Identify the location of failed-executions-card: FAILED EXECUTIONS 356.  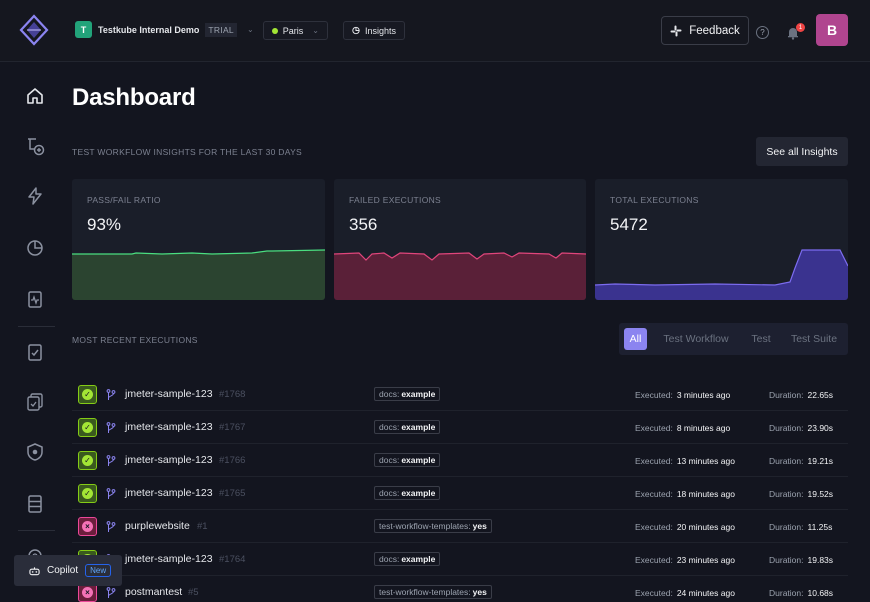
(460, 239).